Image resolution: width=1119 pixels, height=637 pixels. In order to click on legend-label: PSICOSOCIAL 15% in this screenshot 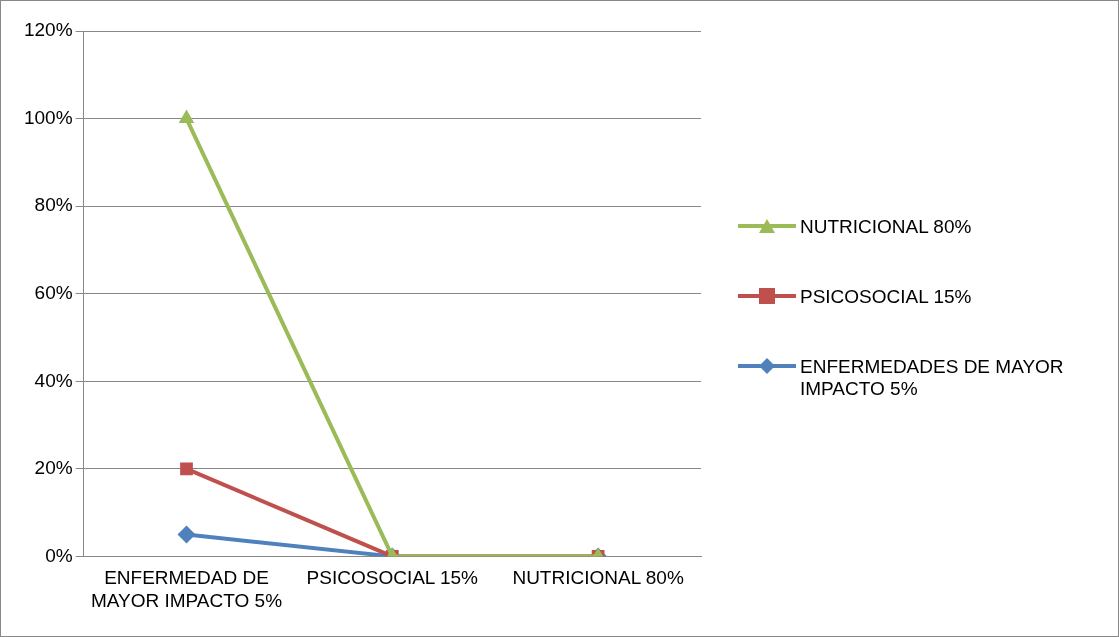, I will do `click(886, 297)`.